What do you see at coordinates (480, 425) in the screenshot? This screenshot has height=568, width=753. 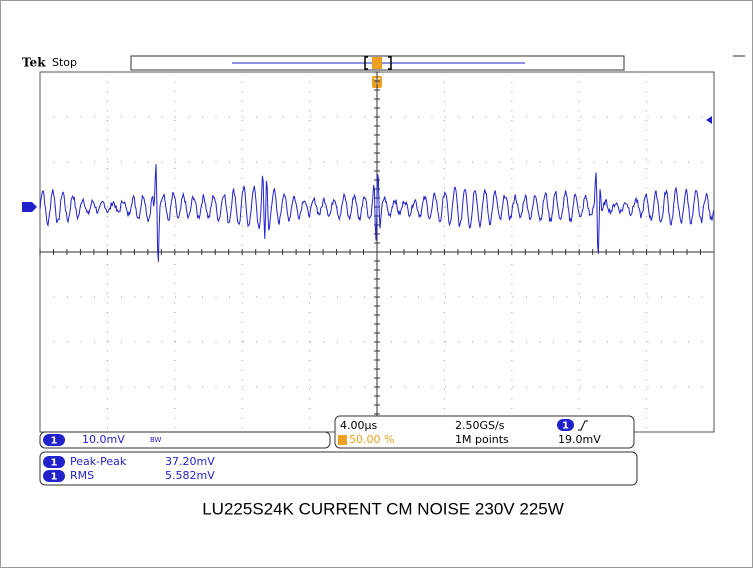 I see `sample-rate: 2.50GS/s` at bounding box center [480, 425].